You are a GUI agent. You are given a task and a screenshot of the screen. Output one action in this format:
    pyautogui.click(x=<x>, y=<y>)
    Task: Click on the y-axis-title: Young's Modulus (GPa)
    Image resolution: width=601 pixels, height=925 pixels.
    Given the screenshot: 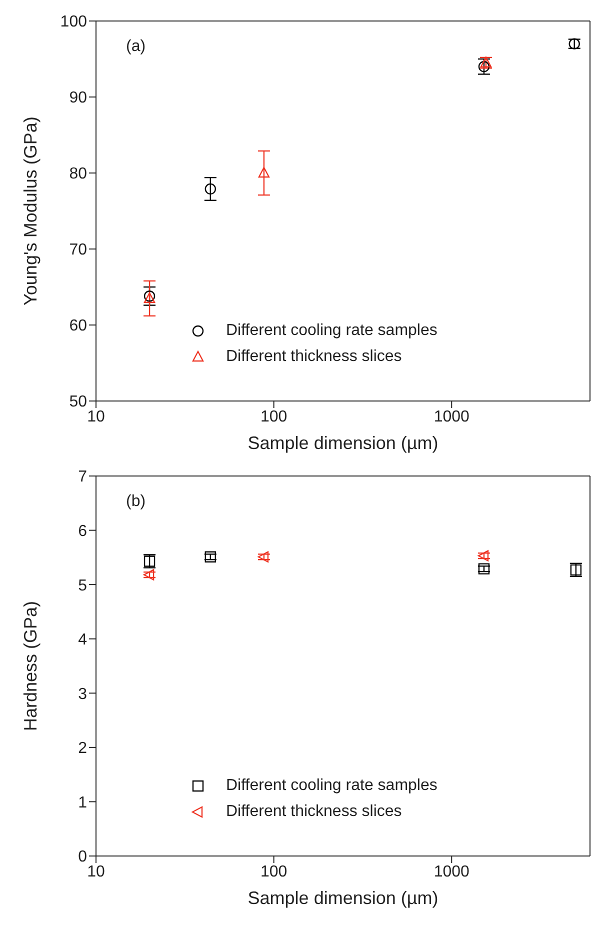 What is the action you would take?
    pyautogui.click(x=30, y=211)
    